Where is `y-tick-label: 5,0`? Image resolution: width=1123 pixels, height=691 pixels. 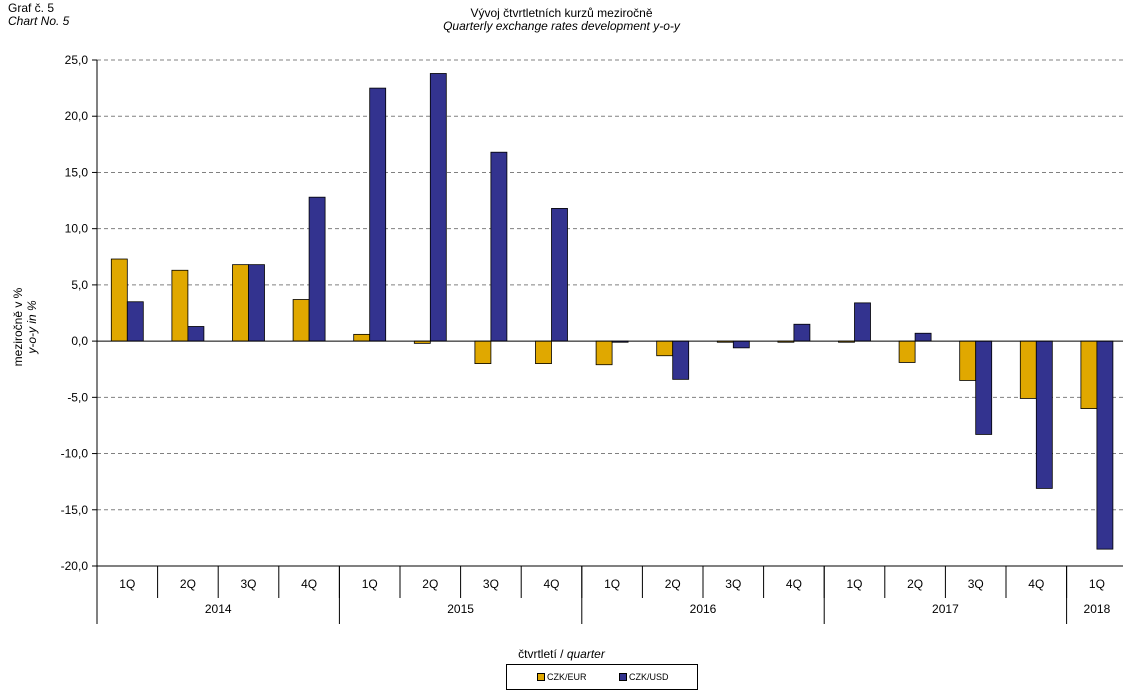 y-tick-label: 5,0 is located at coordinates (79, 285).